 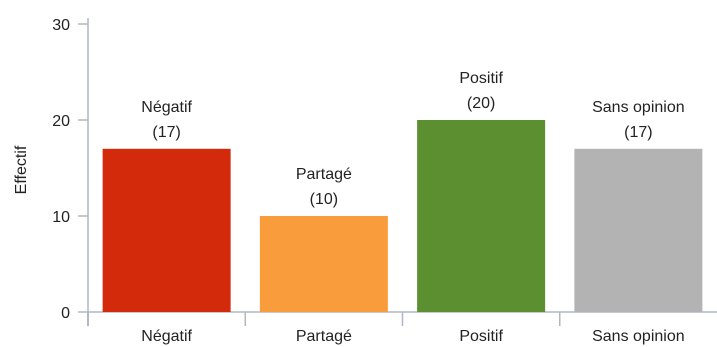 I want to click on x-tick-label: Positif, so click(x=481, y=336).